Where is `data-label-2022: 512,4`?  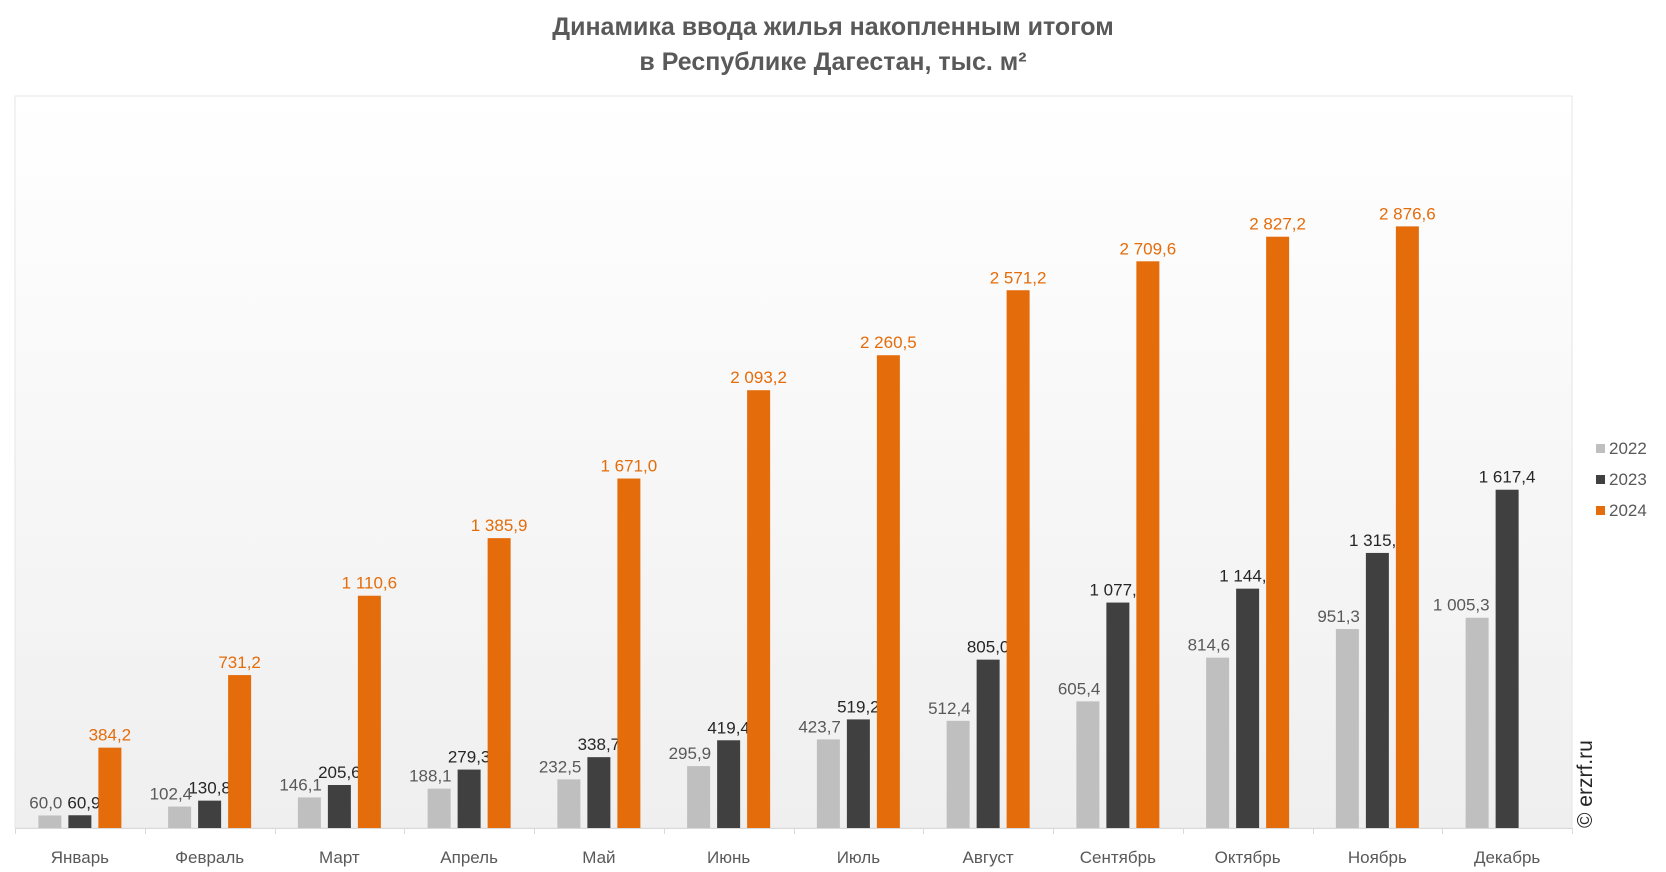 data-label-2022: 512,4 is located at coordinates (949, 708).